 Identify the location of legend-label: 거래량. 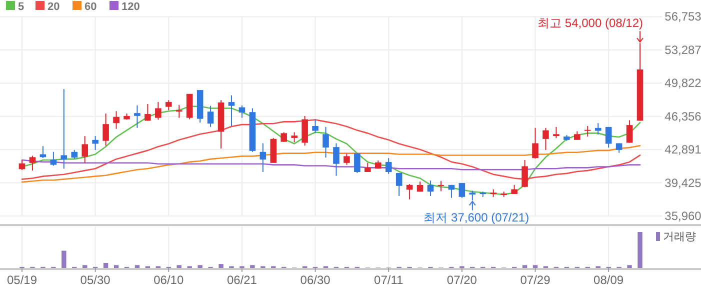
(679, 237).